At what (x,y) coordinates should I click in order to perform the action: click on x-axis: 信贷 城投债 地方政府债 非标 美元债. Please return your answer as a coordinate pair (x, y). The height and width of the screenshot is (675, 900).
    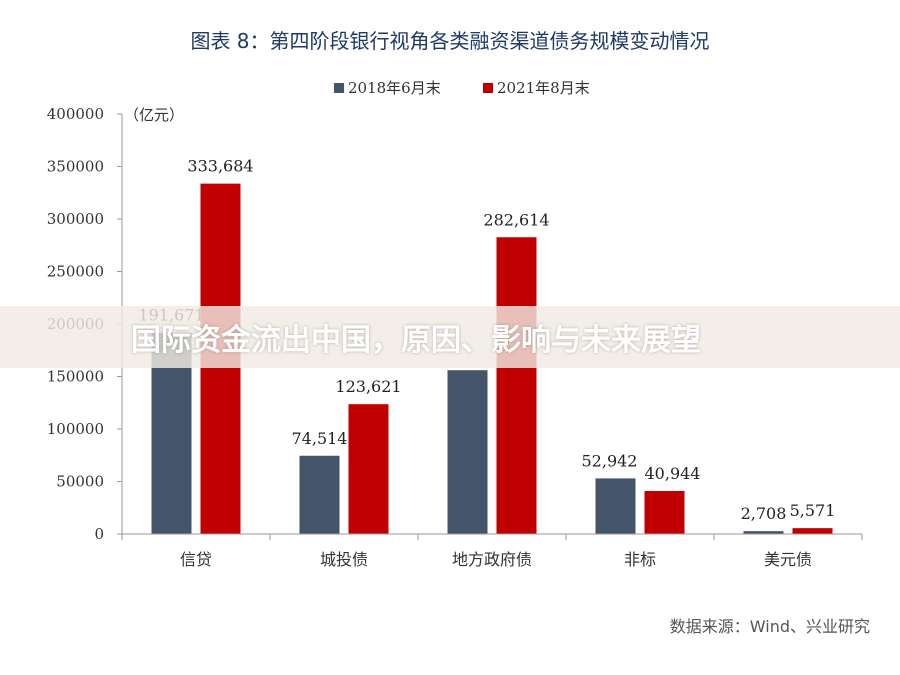
    Looking at the image, I should click on (492, 551).